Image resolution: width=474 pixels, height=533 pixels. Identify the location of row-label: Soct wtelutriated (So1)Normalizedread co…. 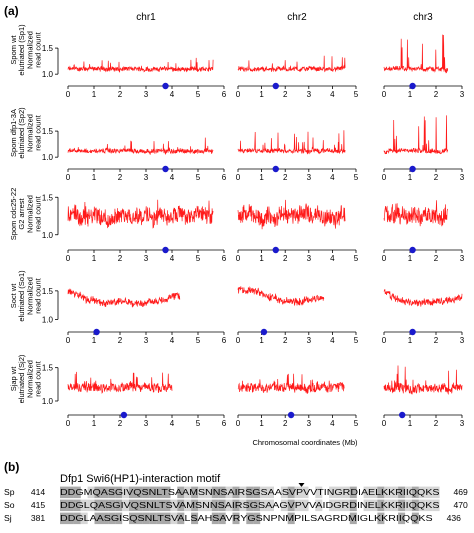
(26, 296).